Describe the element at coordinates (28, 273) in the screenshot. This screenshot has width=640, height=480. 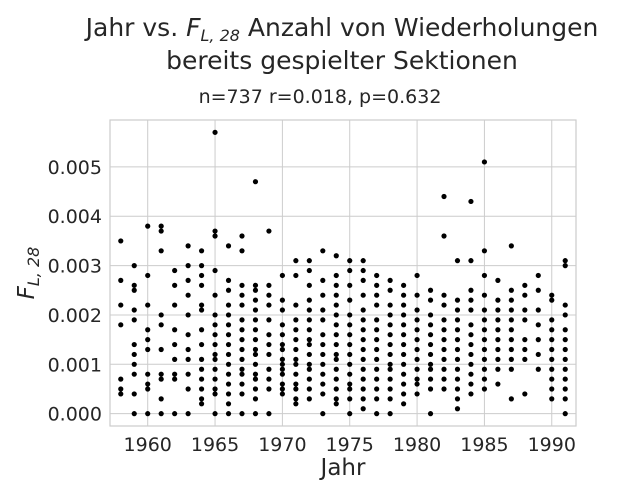
I see `y-axis-label: FL, 28` at that location.